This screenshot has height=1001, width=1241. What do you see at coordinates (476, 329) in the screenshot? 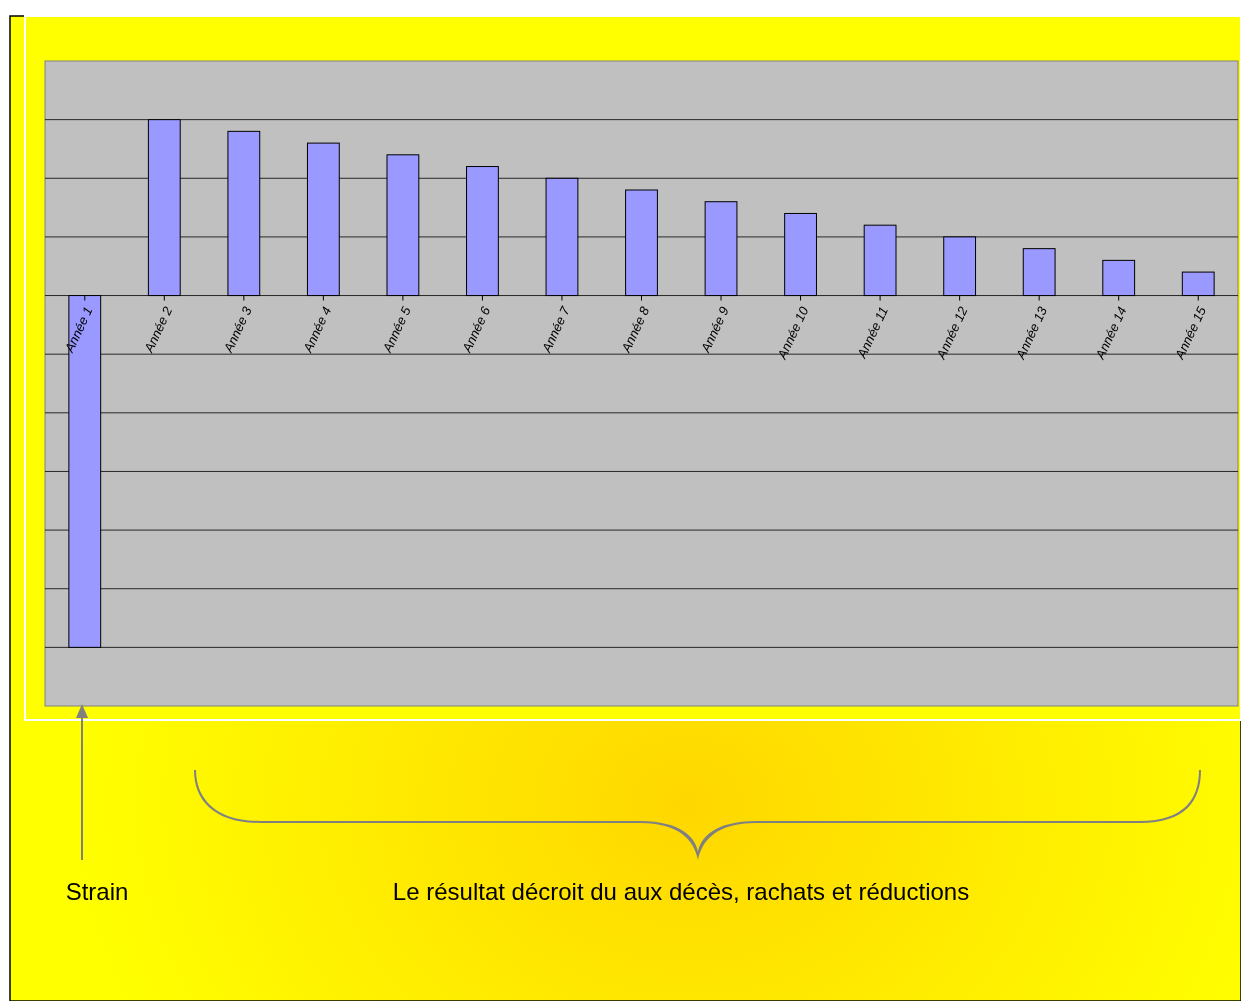
I see `x-tick-label: Année 6` at bounding box center [476, 329].